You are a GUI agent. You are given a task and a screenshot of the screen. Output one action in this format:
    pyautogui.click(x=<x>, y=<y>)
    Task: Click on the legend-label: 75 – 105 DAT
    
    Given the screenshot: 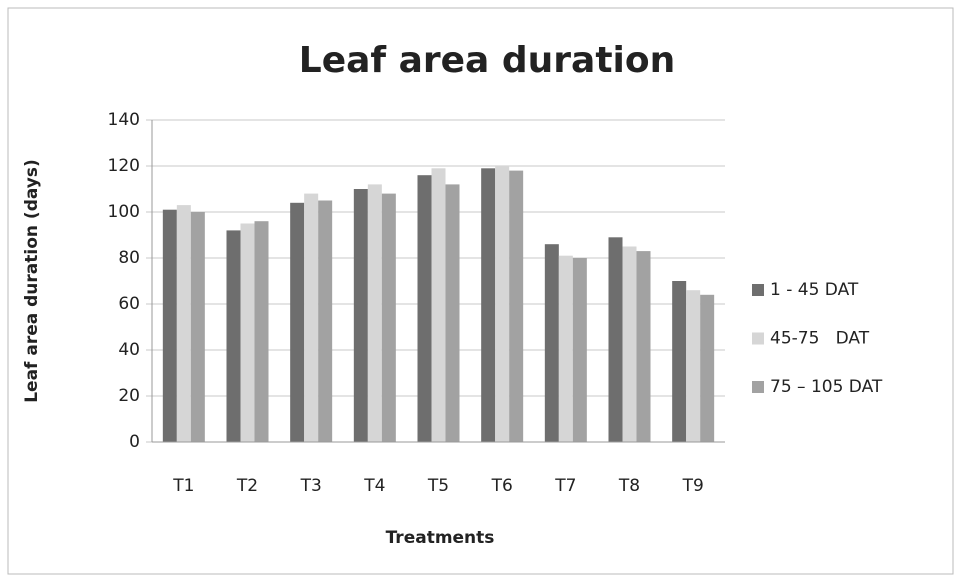 What is the action you would take?
    pyautogui.click(x=826, y=387)
    